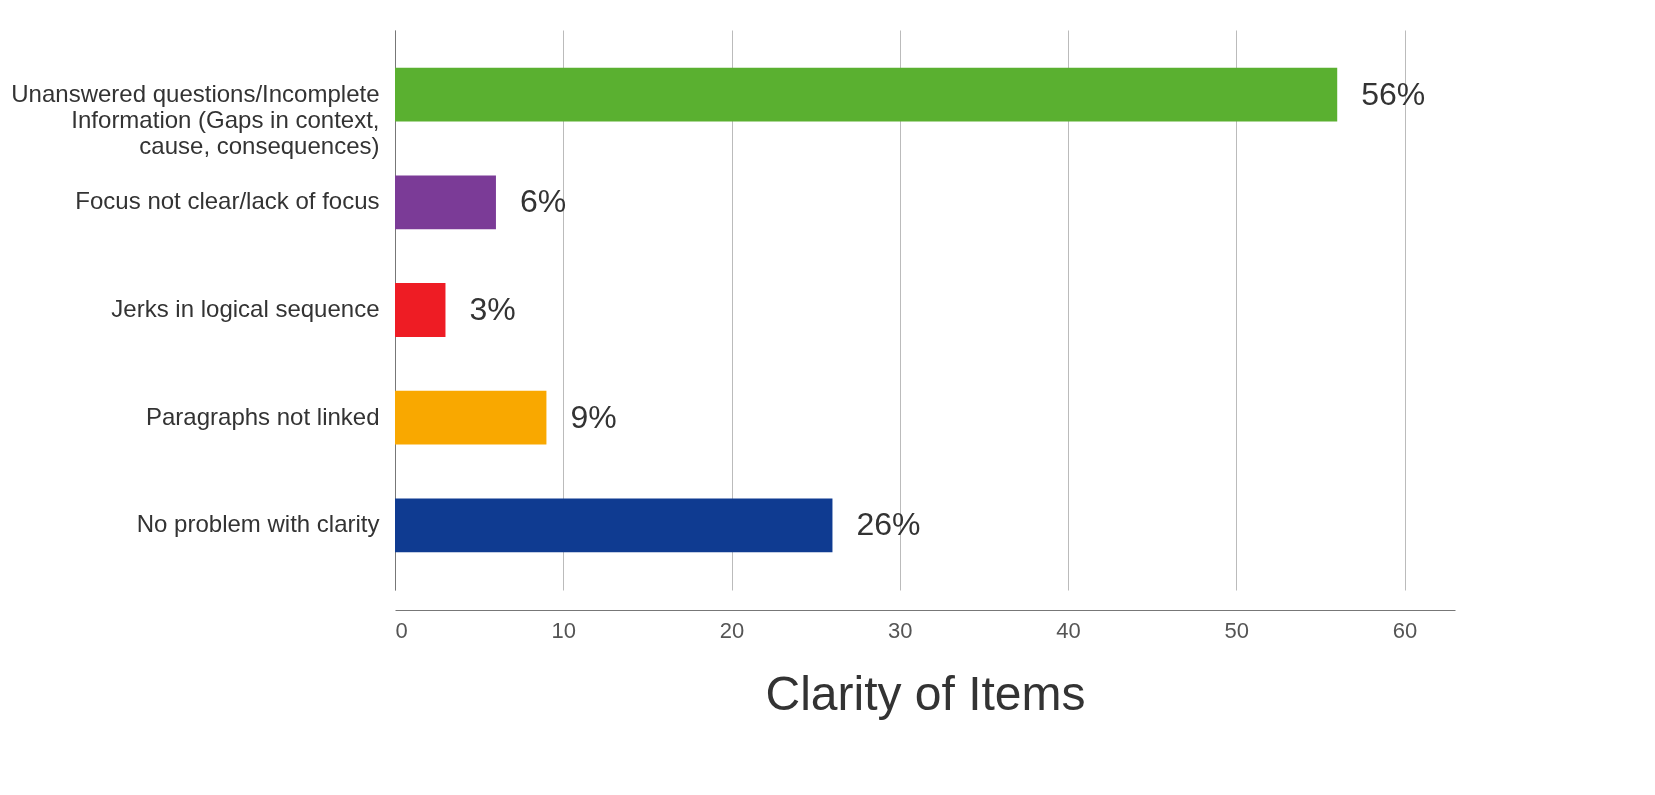  Describe the element at coordinates (245, 308) in the screenshot. I see `y-tick-label: Jerks in logical sequence` at that location.